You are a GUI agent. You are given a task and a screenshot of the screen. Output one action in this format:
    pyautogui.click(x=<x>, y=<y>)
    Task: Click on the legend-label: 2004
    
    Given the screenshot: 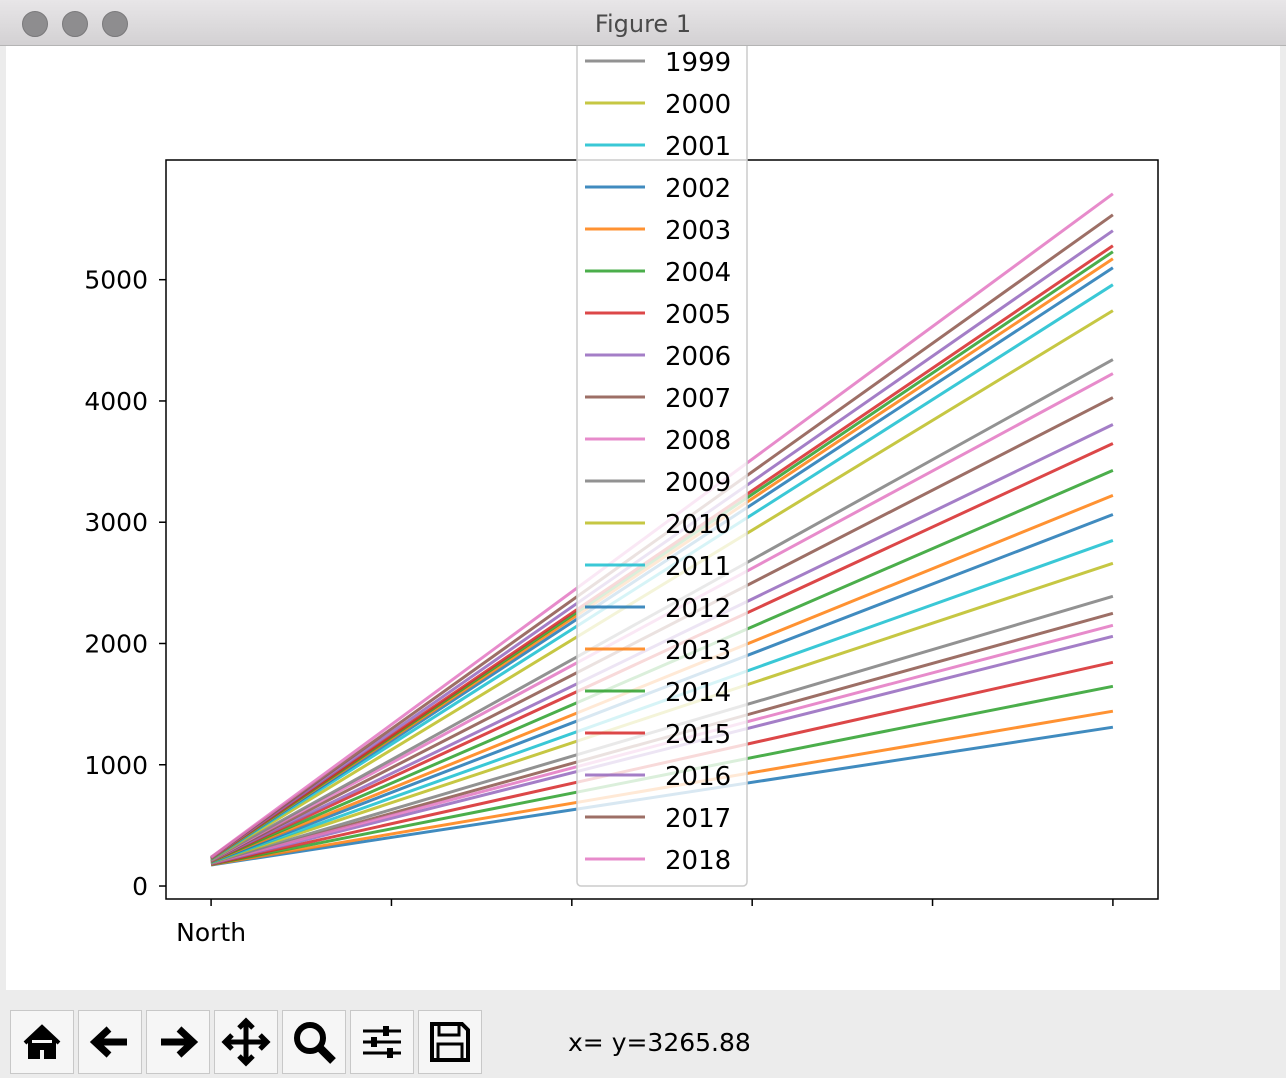 What is the action you would take?
    pyautogui.click(x=698, y=273)
    